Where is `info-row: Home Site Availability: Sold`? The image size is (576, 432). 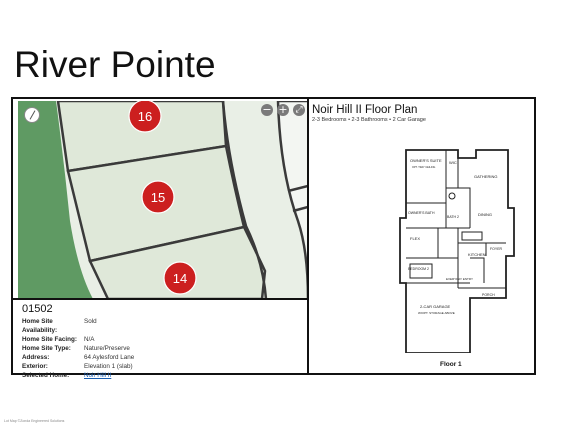
info-row: Home Site Availability: Sold is located at coordinates (162, 326).